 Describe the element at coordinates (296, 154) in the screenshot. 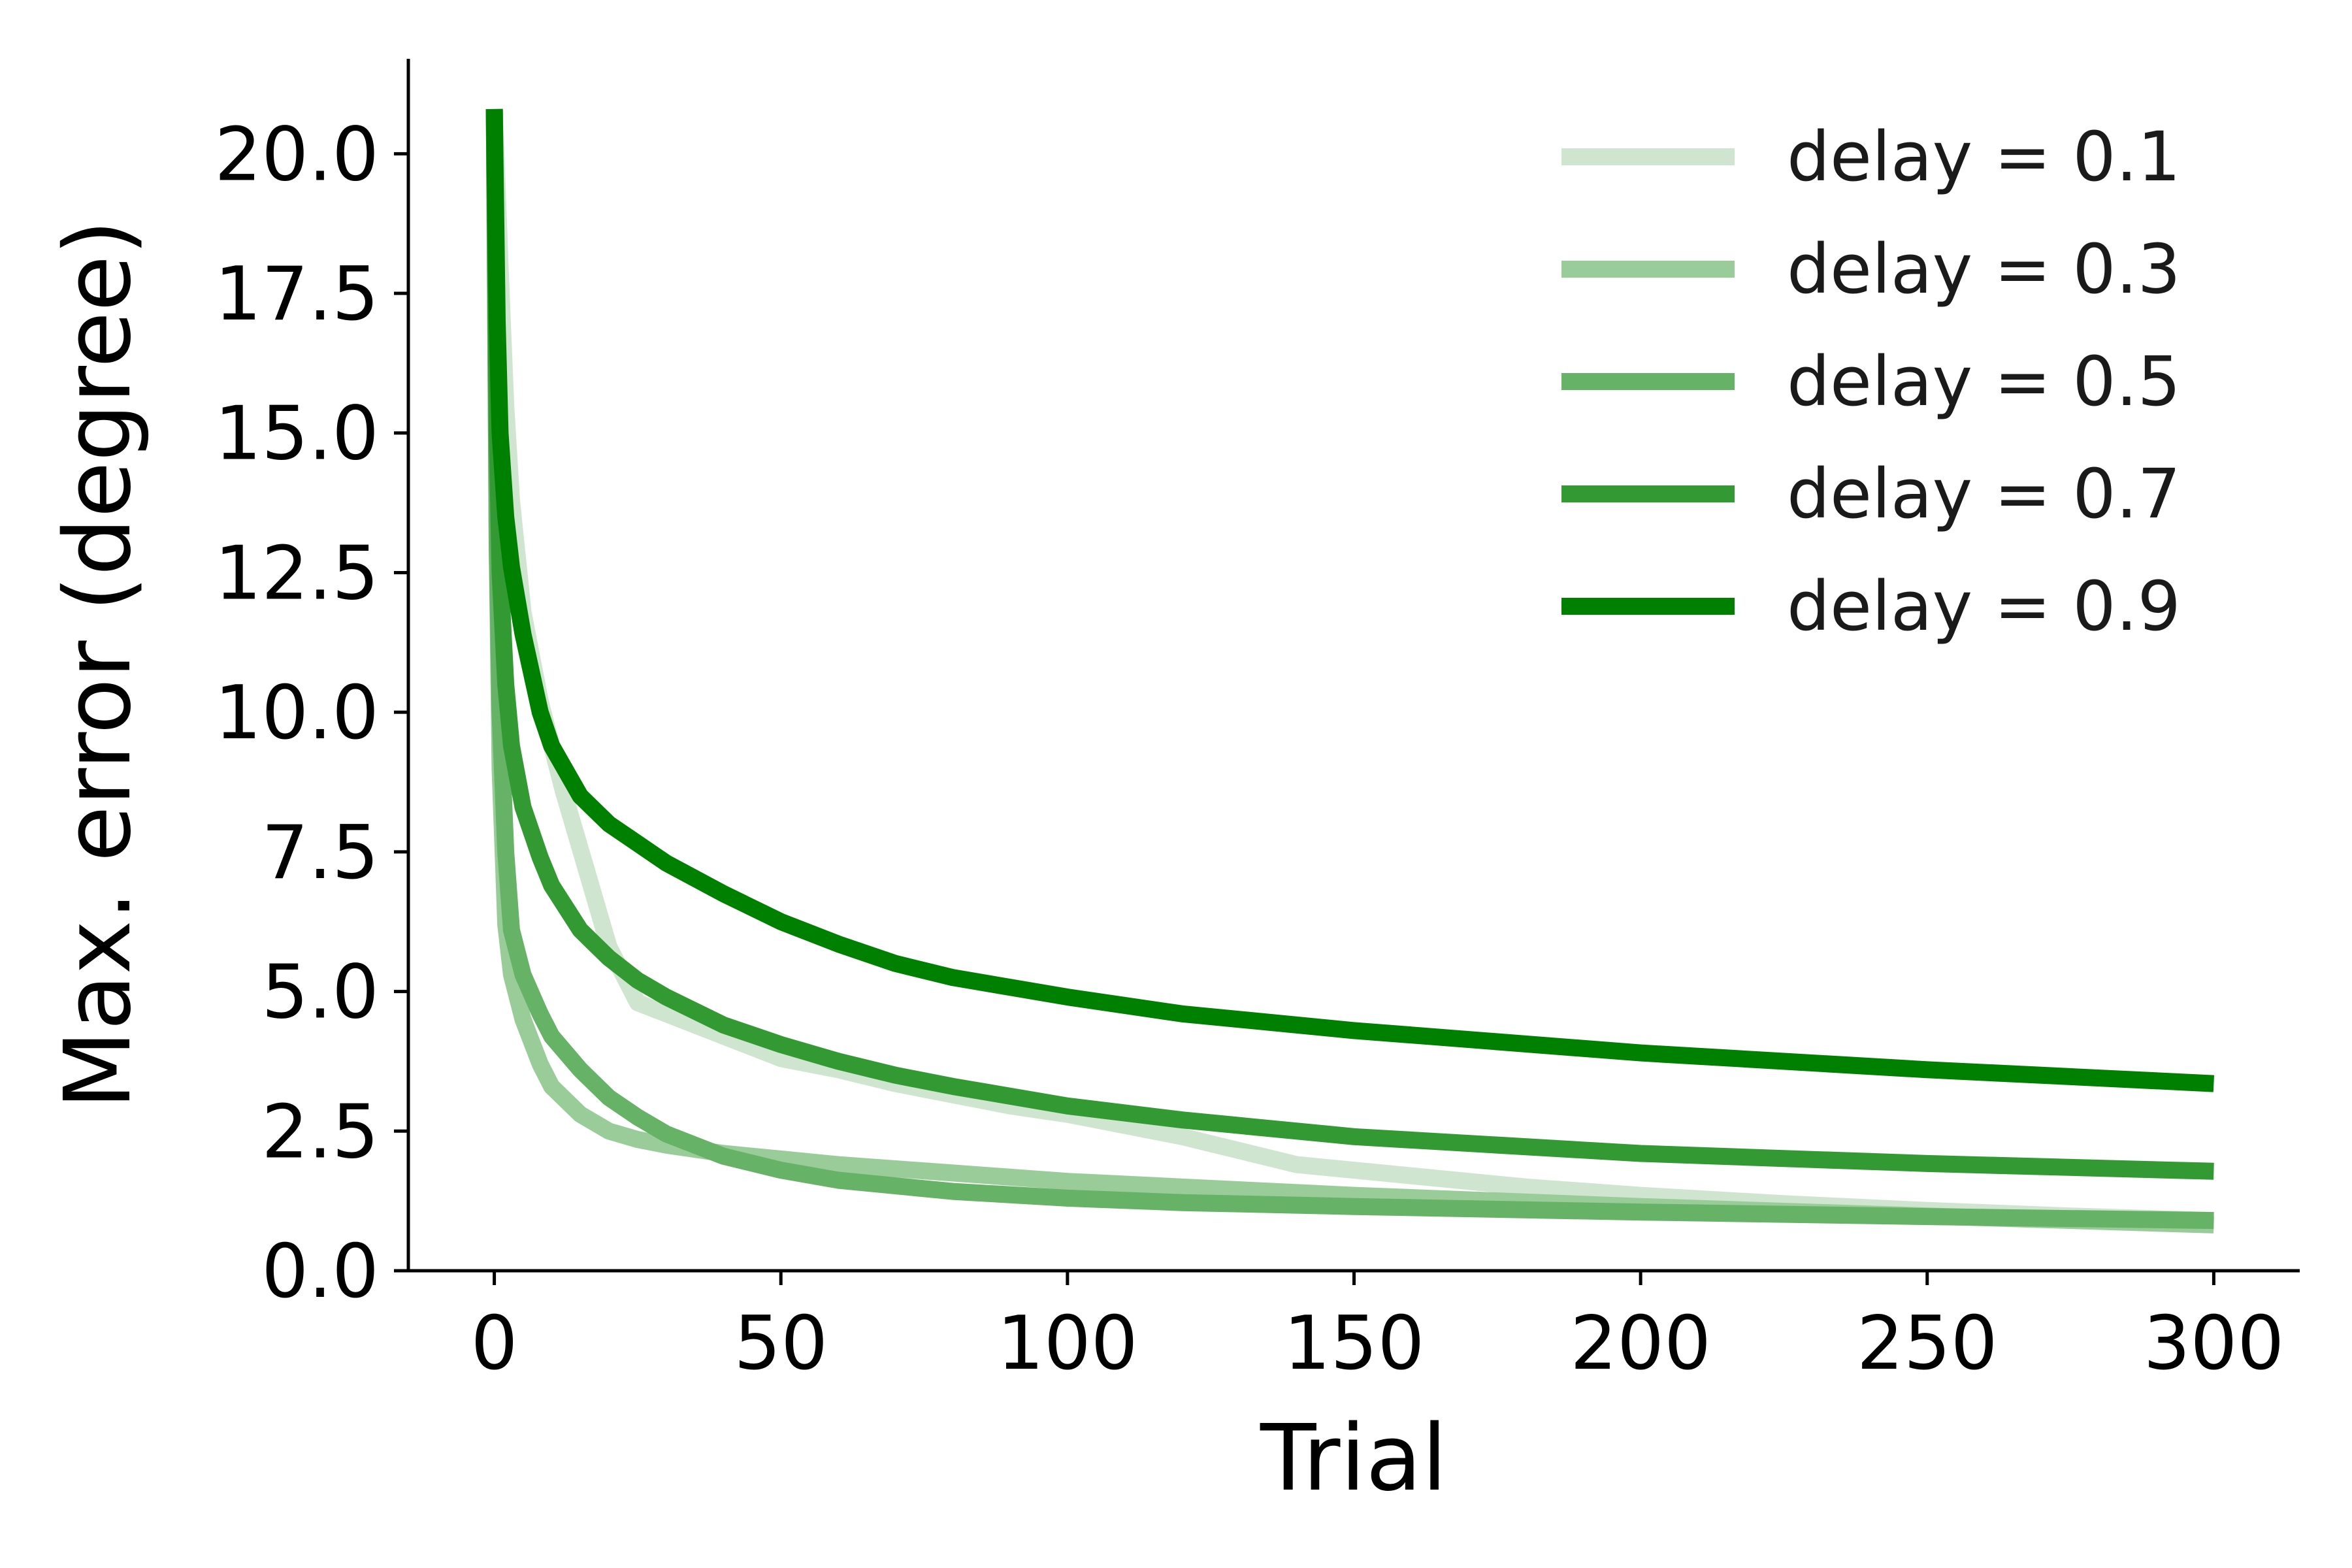

I see `y-tick-label: 20.0` at that location.